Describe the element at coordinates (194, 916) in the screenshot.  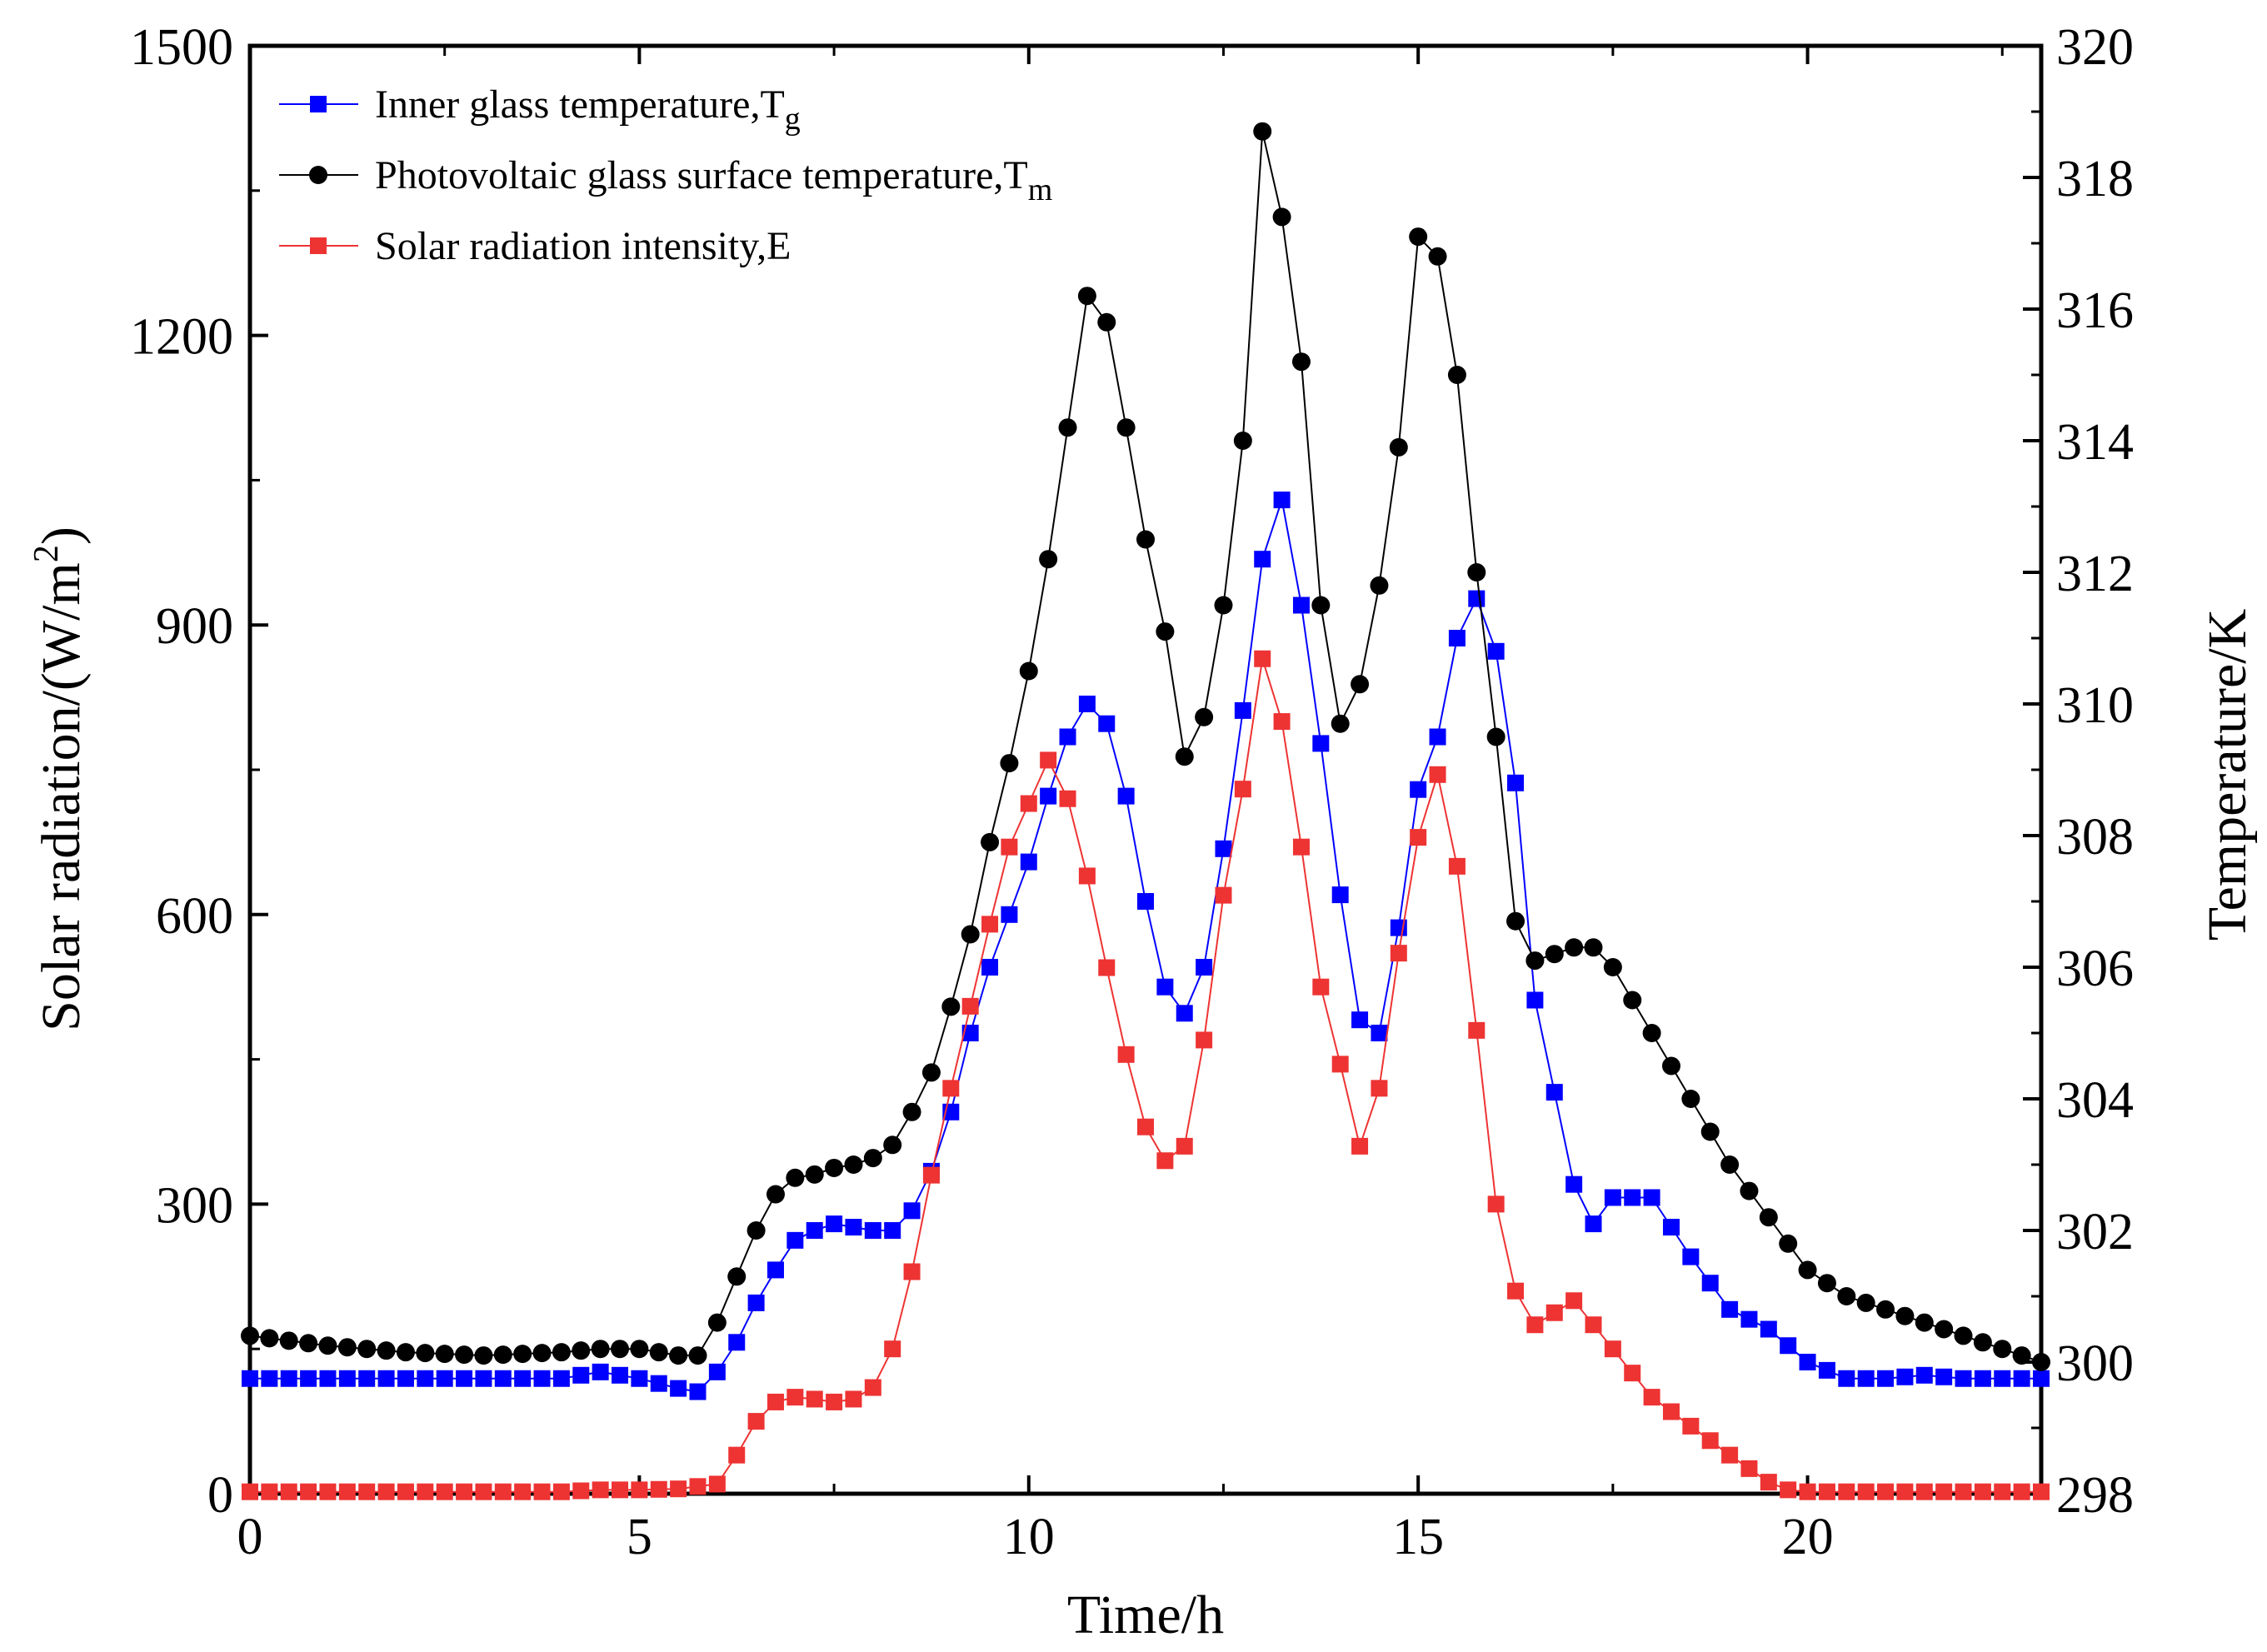
I see `y-left-tick-label: 600` at that location.